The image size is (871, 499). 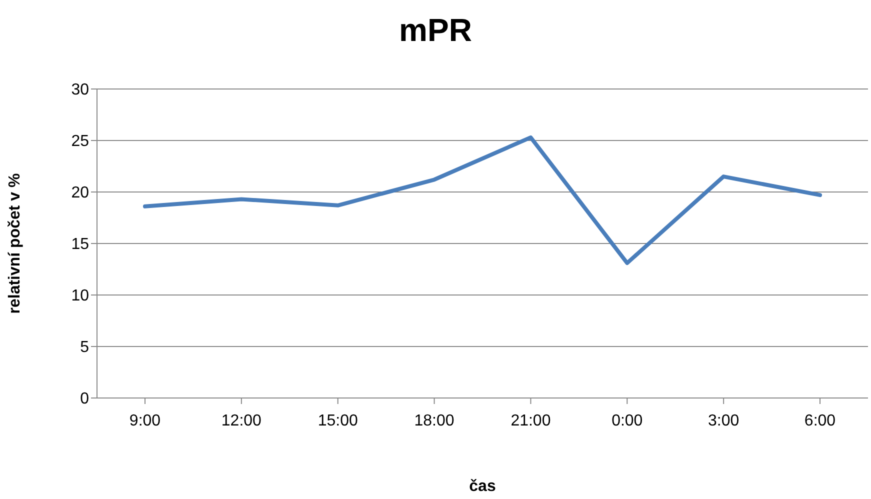 I want to click on x-tick-label: 9:00, so click(x=145, y=421).